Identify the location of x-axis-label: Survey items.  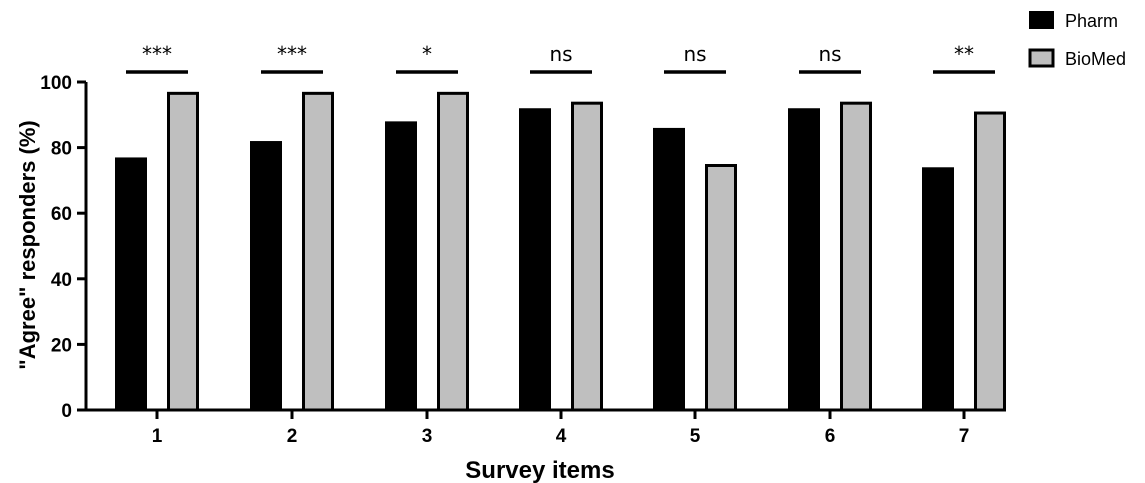
(539, 470).